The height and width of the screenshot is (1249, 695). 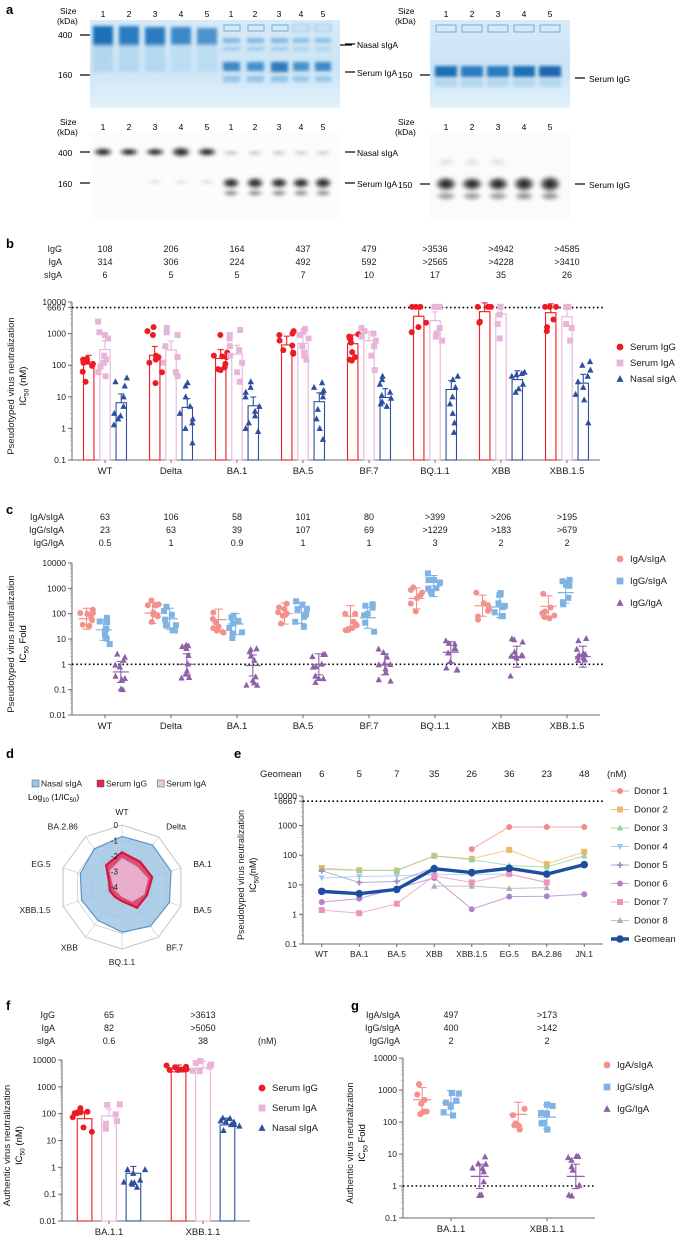 What do you see at coordinates (405, 21) in the screenshot?
I see `gel-kda-label-rt: (kDa)` at bounding box center [405, 21].